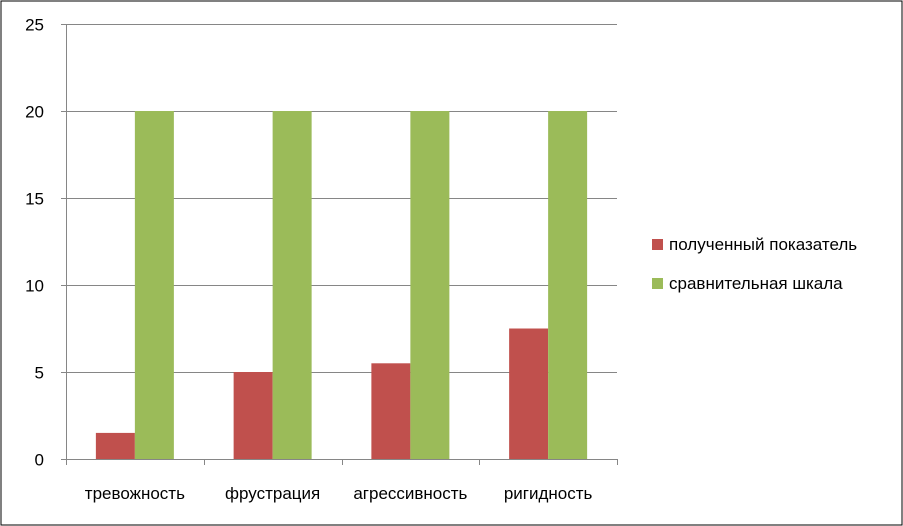 Image resolution: width=903 pixels, height=526 pixels. What do you see at coordinates (756, 283) in the screenshot?
I see `legend-label-1: сравнительная шкала` at bounding box center [756, 283].